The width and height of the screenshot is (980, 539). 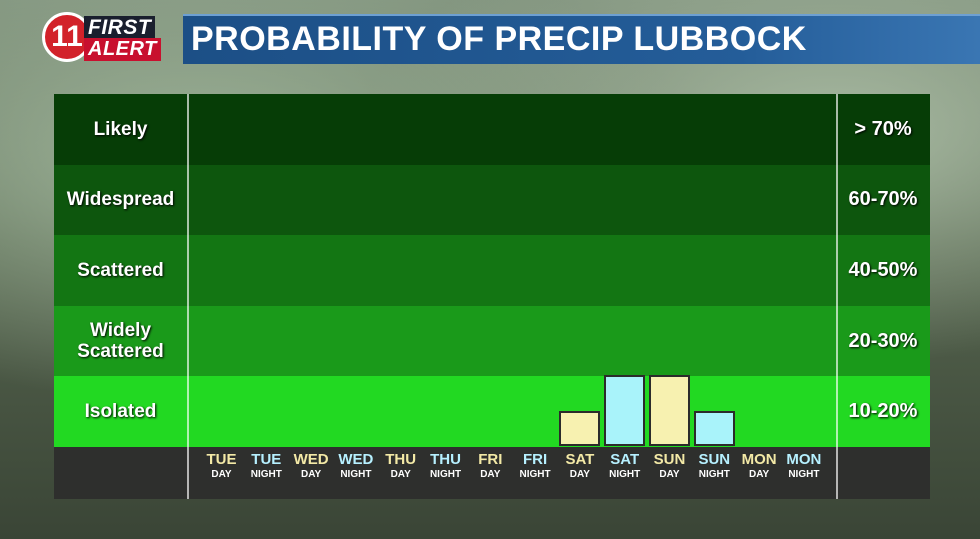 What do you see at coordinates (625, 410) in the screenshot?
I see `bar-sat-night` at bounding box center [625, 410].